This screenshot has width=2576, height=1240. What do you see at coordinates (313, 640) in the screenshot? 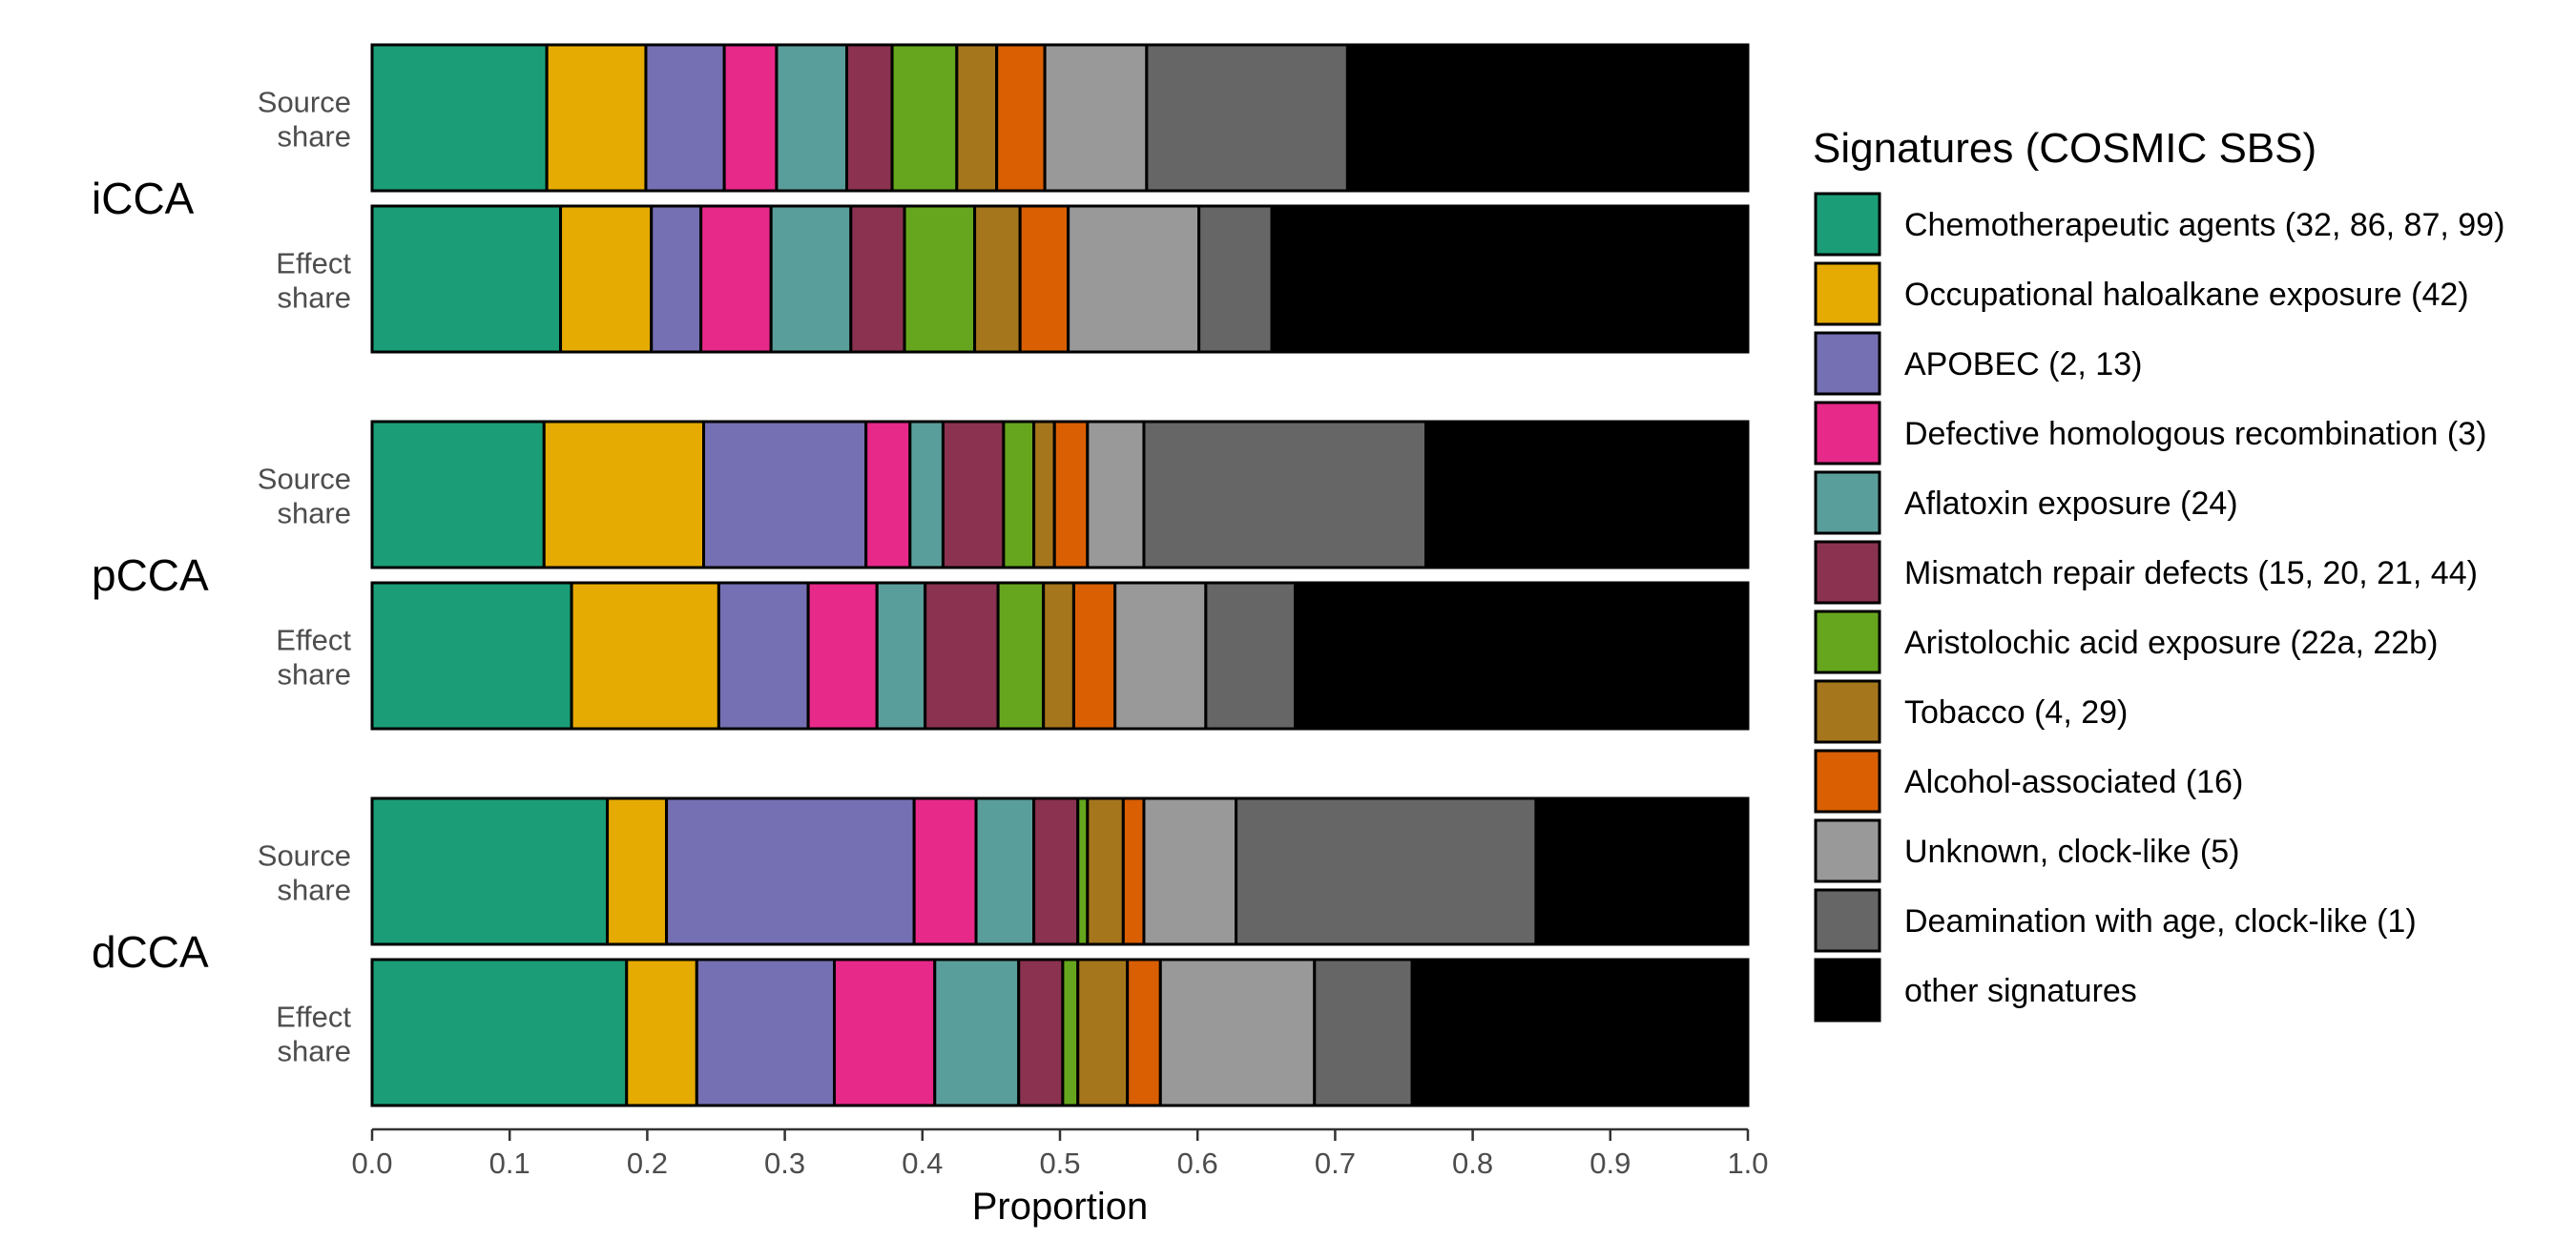
I see `row-label-pcca-effect-line0: Effect` at bounding box center [313, 640].